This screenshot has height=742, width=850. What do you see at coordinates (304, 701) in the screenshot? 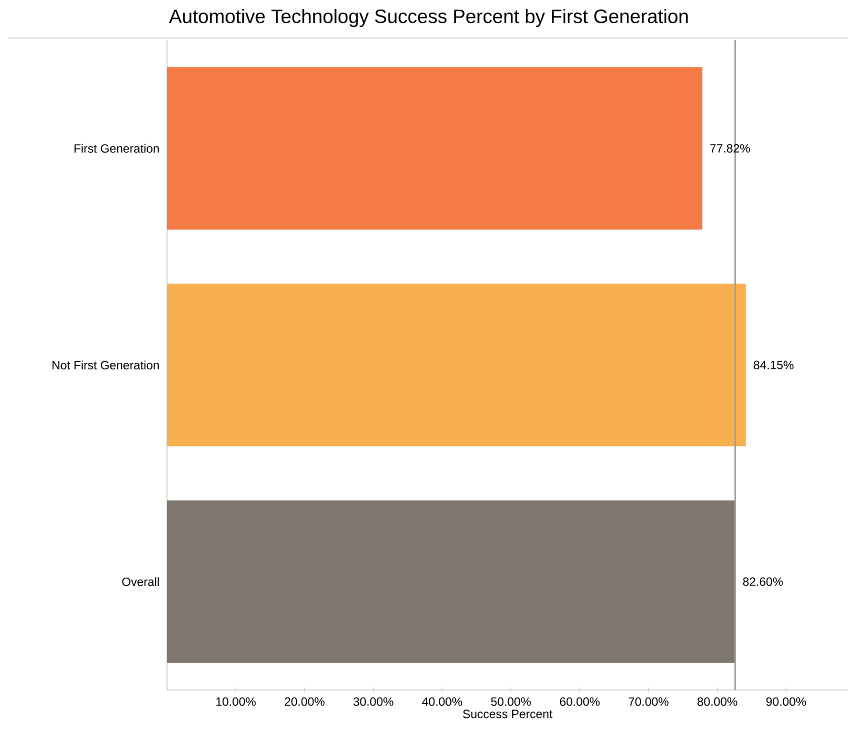
I see `x-tick-label: 20.00%` at bounding box center [304, 701].